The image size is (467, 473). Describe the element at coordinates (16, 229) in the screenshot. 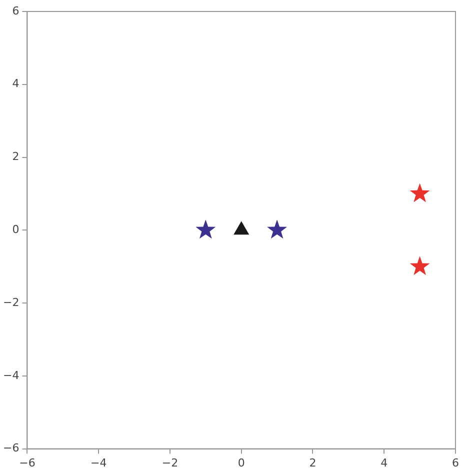

I see `y-tick-label: 0` at that location.